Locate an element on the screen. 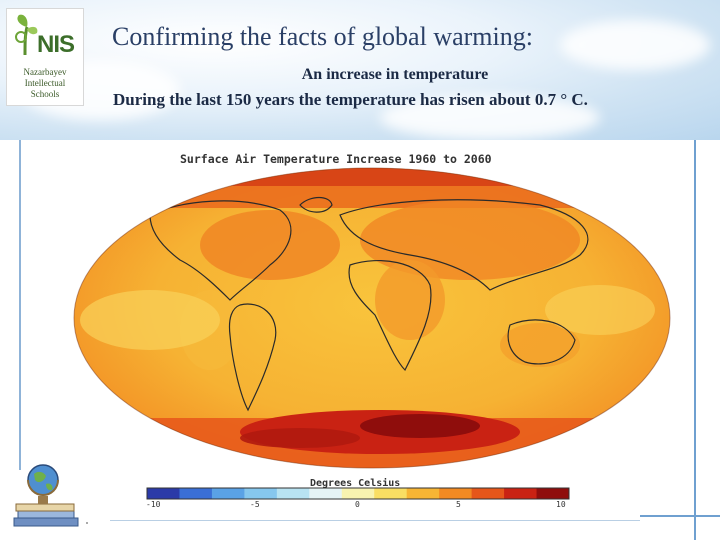 This screenshot has width=720, height=540. slide-subtitle: An increase in temperature is located at coordinates (395, 74).